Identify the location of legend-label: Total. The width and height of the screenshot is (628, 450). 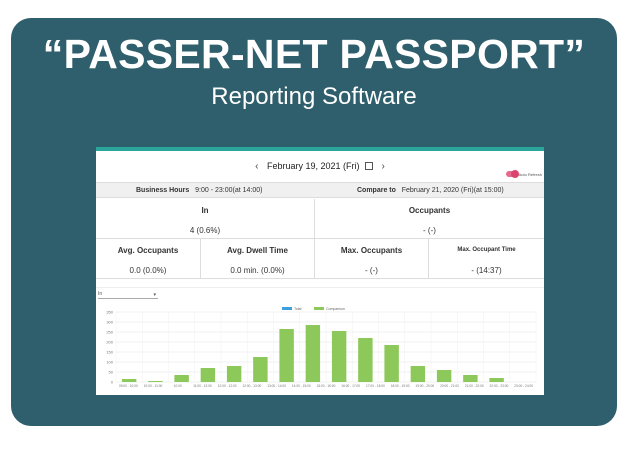
(298, 309).